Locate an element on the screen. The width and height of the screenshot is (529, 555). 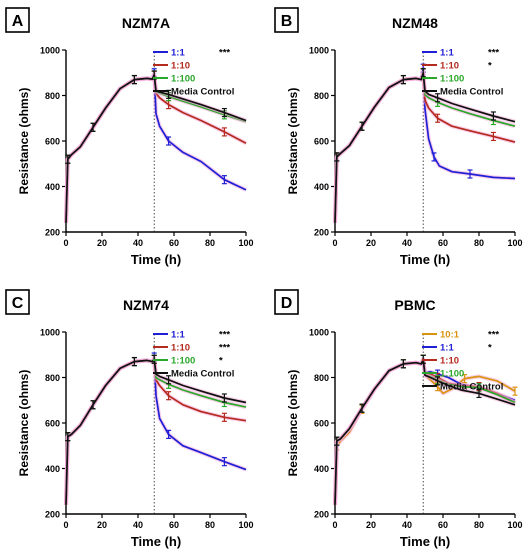
panel-letter: D is located at coordinates (287, 303).